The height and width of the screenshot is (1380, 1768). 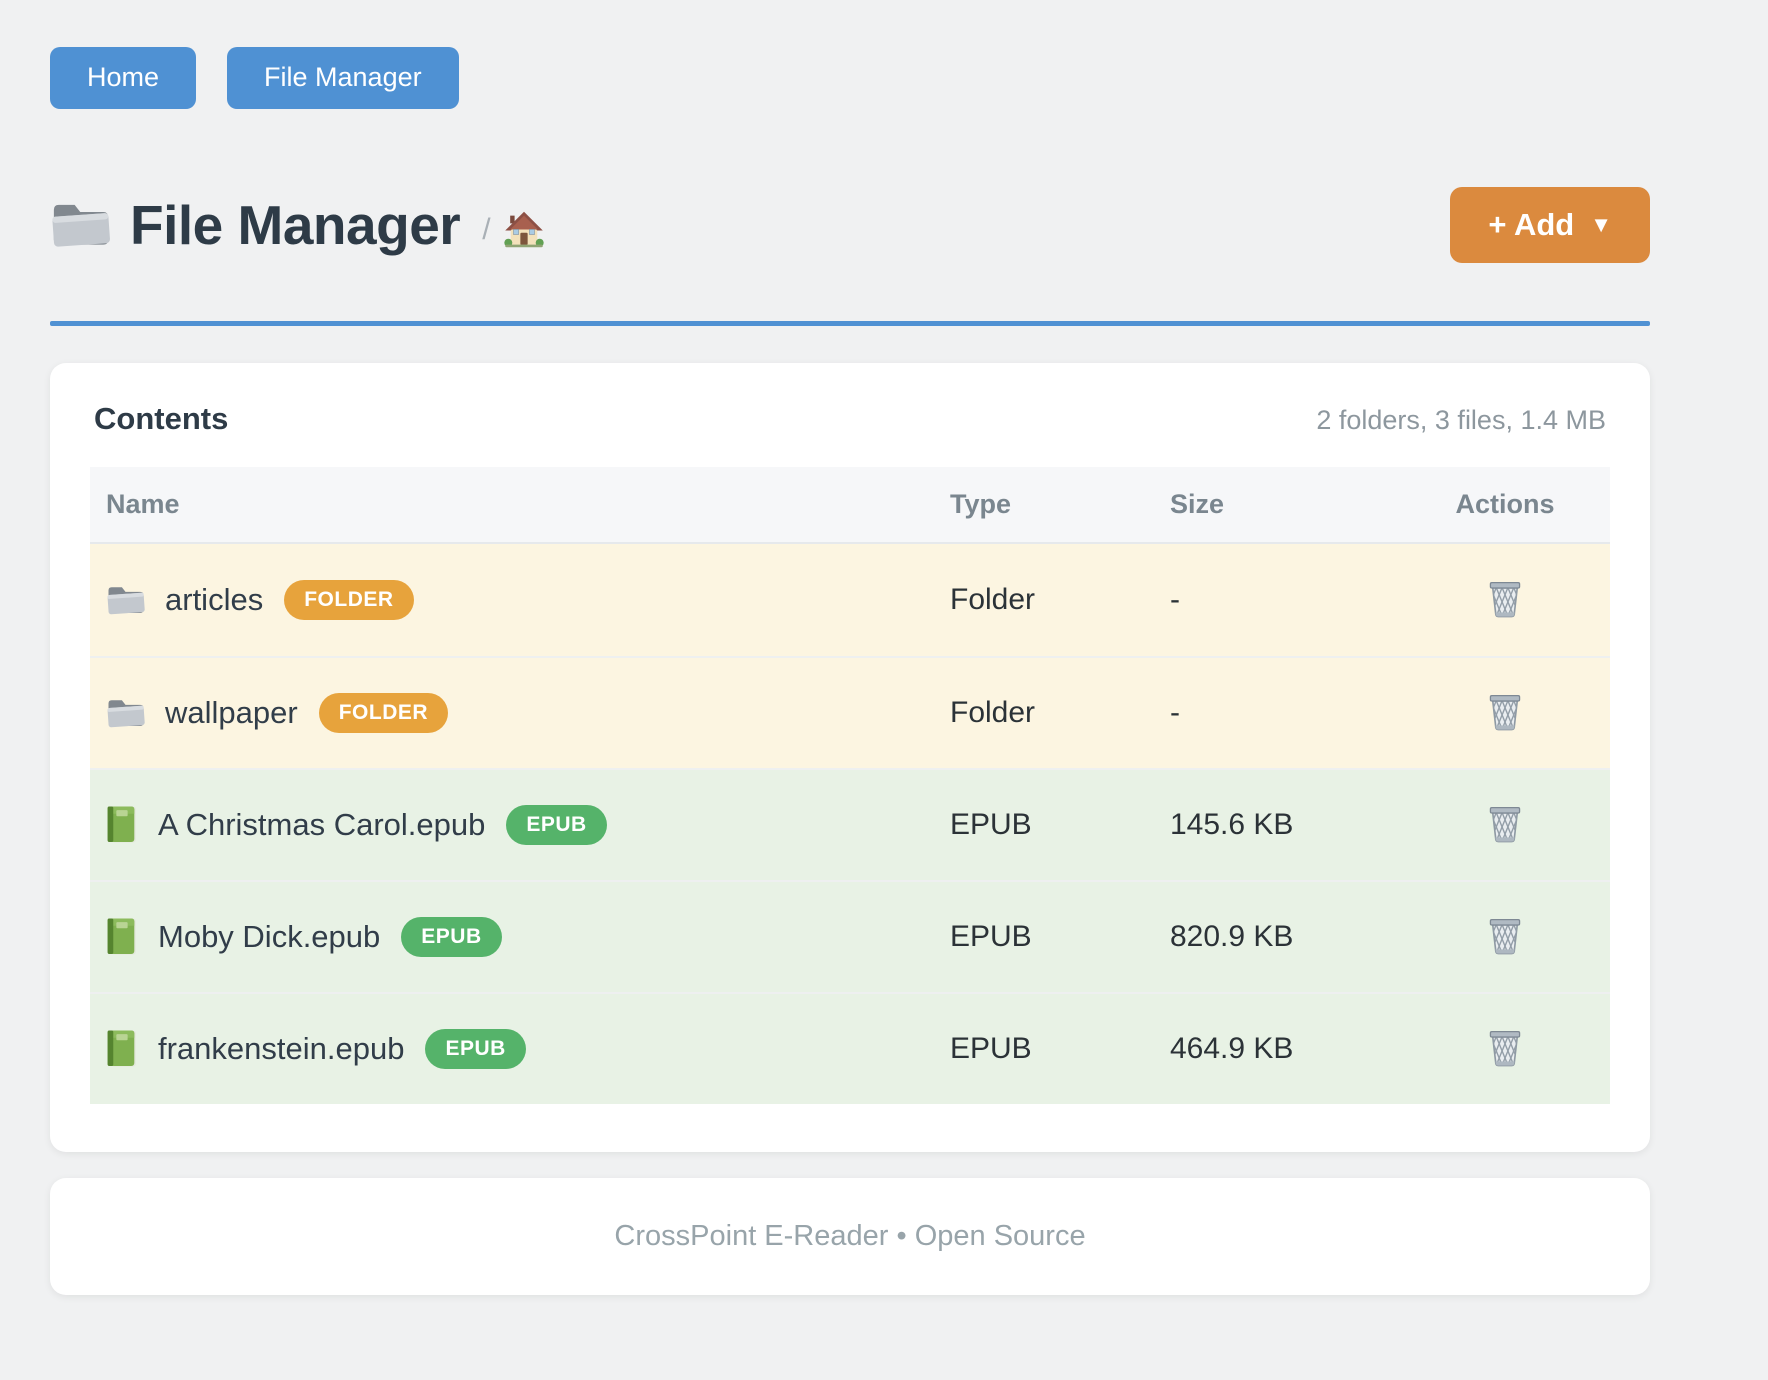 I want to click on footer: CrossPoint E-Reader • Open Source, so click(x=850, y=1236).